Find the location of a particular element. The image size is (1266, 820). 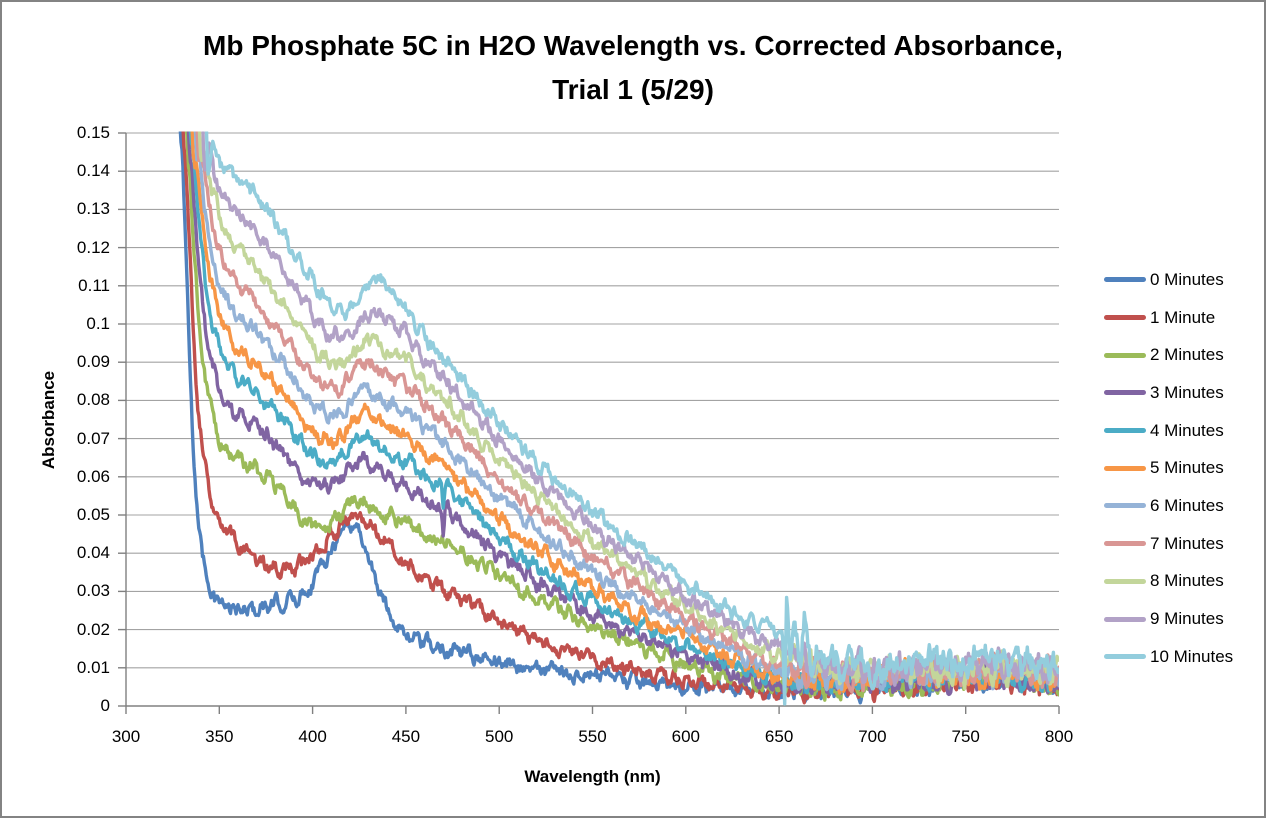

legend-label: 1 Minute is located at coordinates (1183, 317).